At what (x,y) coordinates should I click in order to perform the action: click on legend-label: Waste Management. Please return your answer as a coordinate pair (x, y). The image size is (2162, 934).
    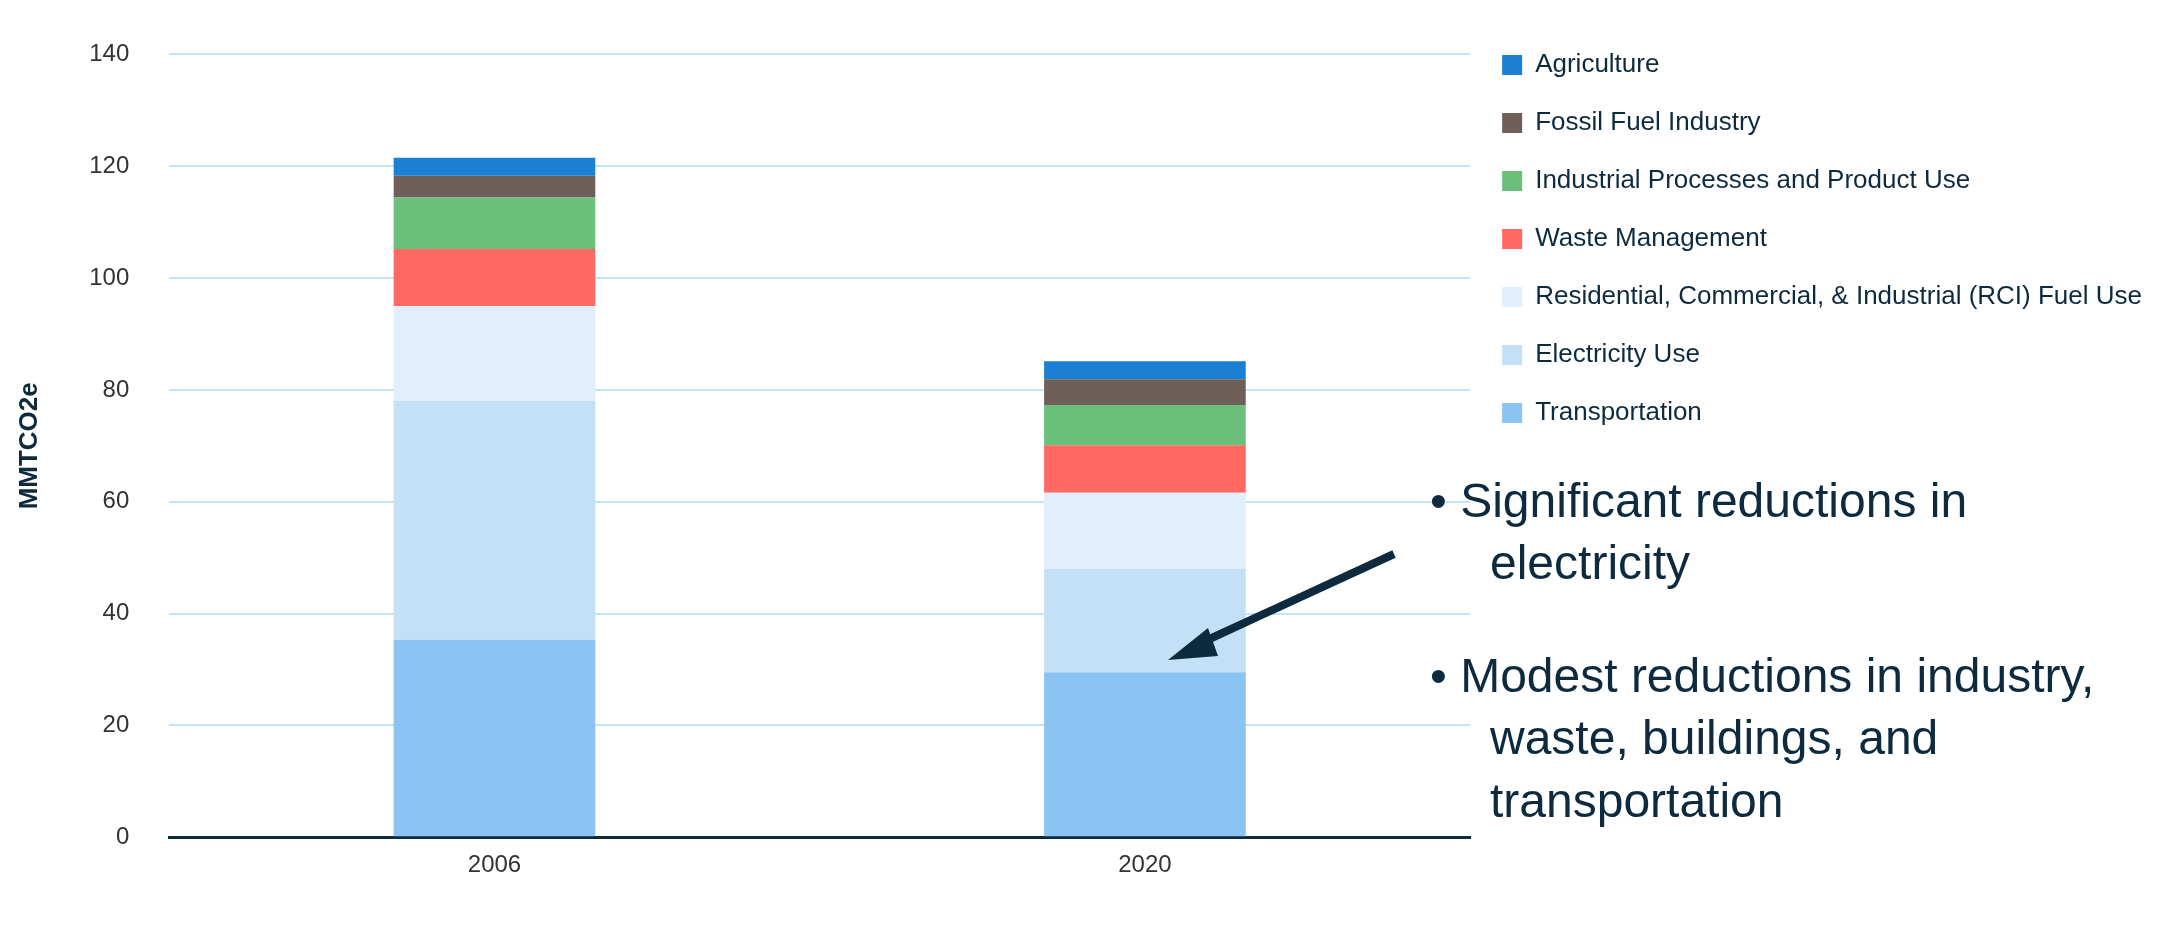
    Looking at the image, I should click on (1651, 237).